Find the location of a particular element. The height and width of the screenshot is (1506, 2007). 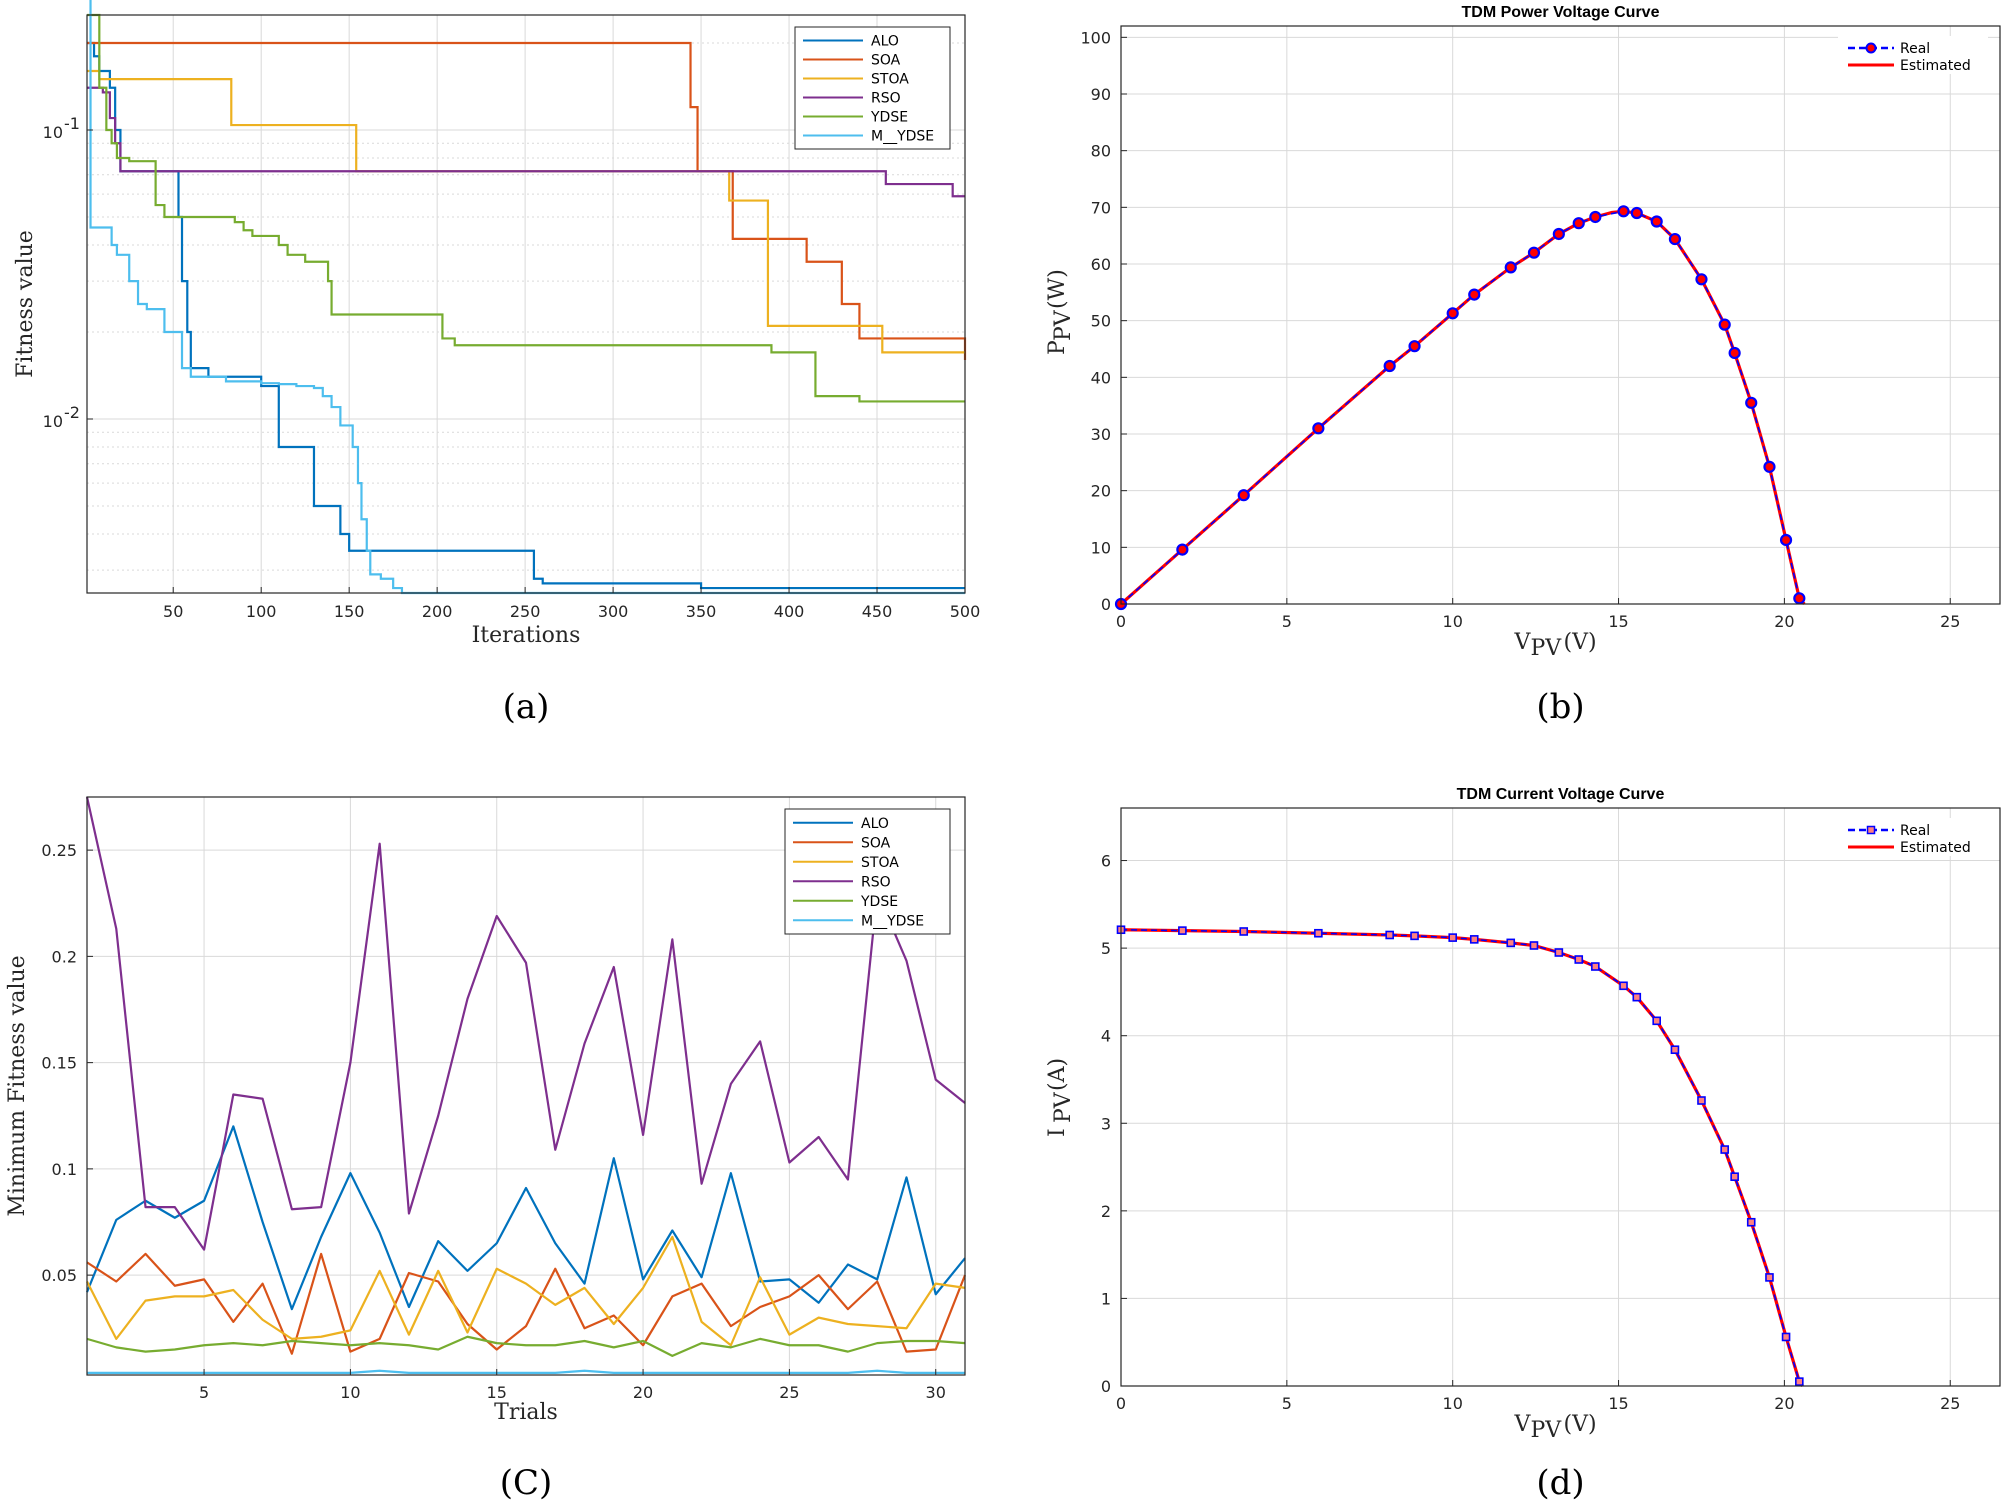

y-axis-label-base: I is located at coordinates (1057, 1132).